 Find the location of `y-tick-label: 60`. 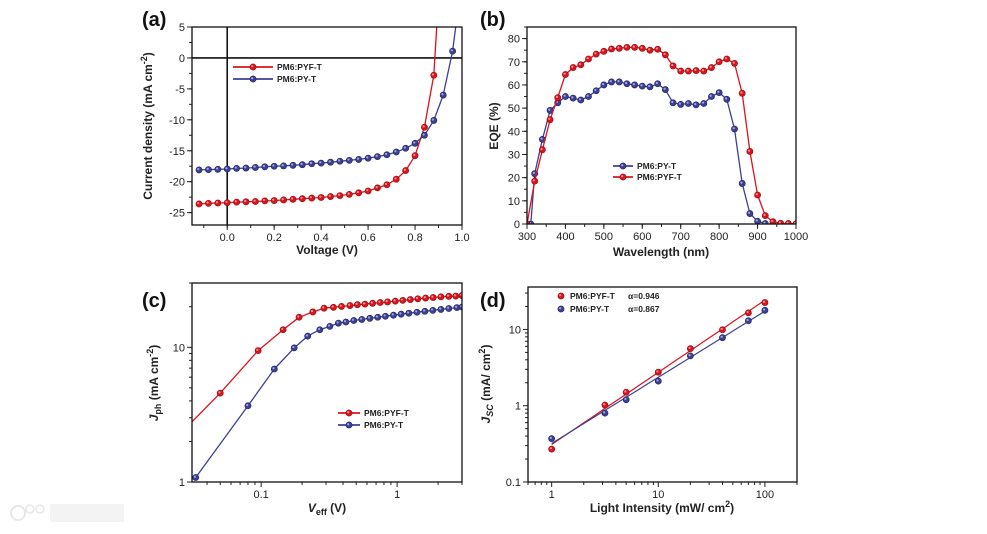

y-tick-label: 60 is located at coordinates (514, 86).